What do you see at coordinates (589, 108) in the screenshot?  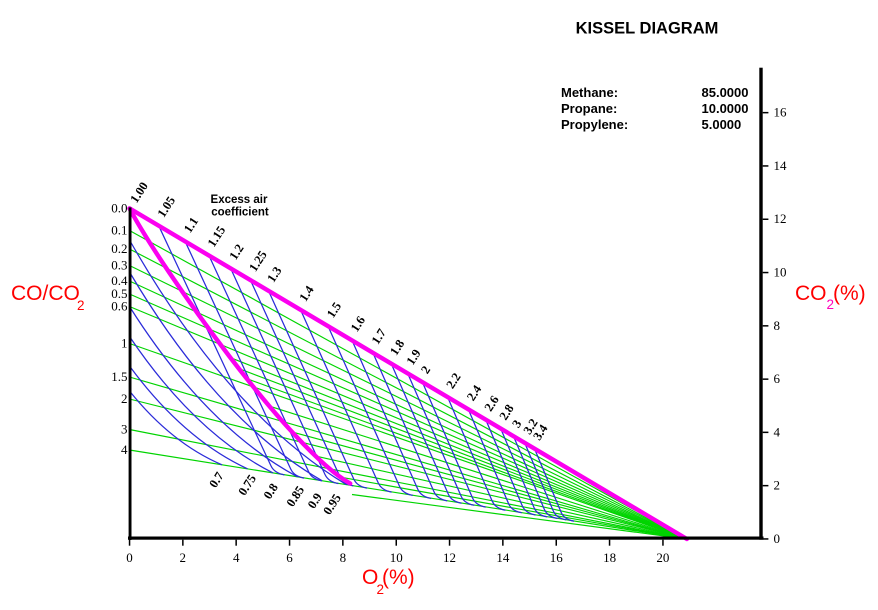 I see `svg-text: Propane:` at bounding box center [589, 108].